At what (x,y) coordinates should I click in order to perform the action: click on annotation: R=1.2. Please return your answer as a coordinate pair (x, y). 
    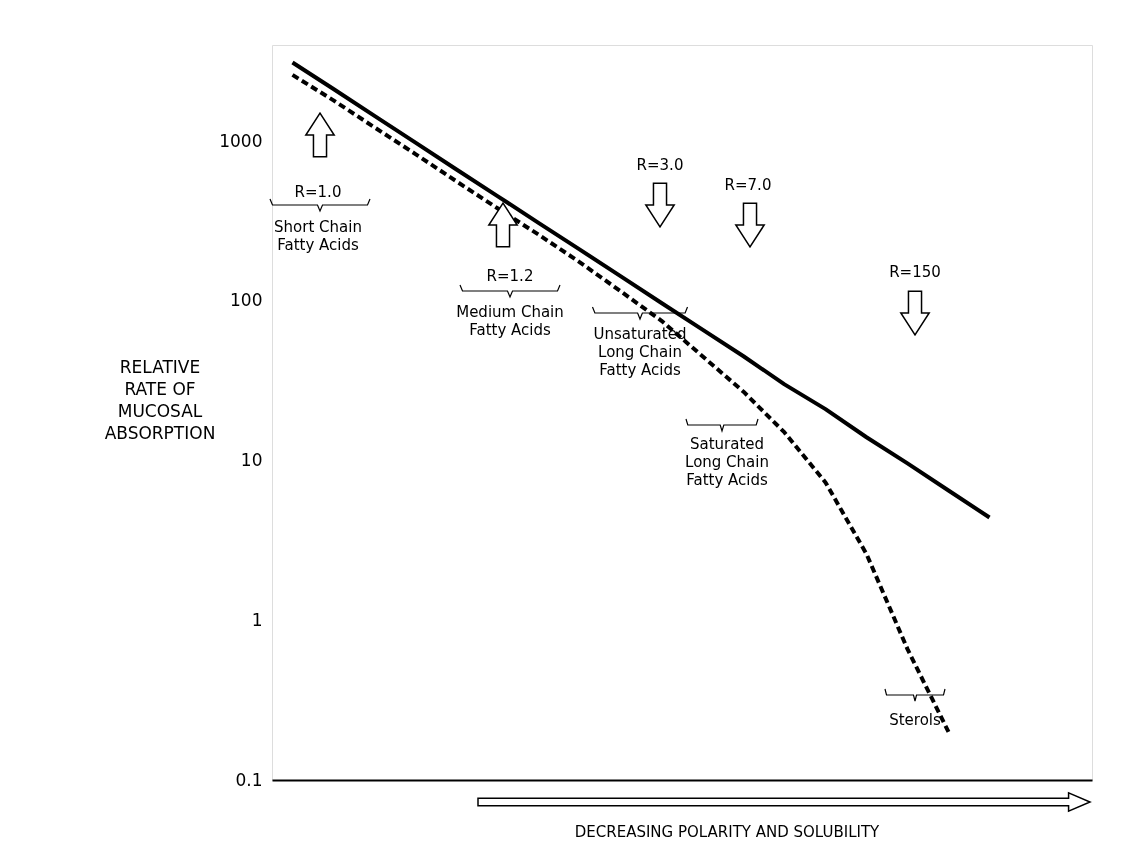
    Looking at the image, I should click on (510, 276).